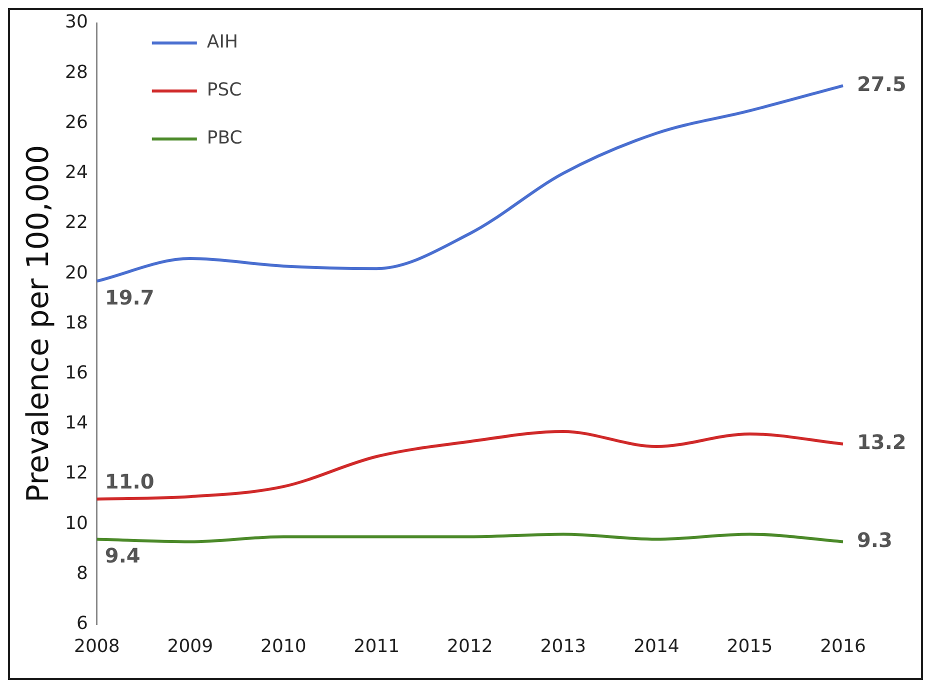  What do you see at coordinates (657, 646) in the screenshot?
I see `x-tick-label: 2014` at bounding box center [657, 646].